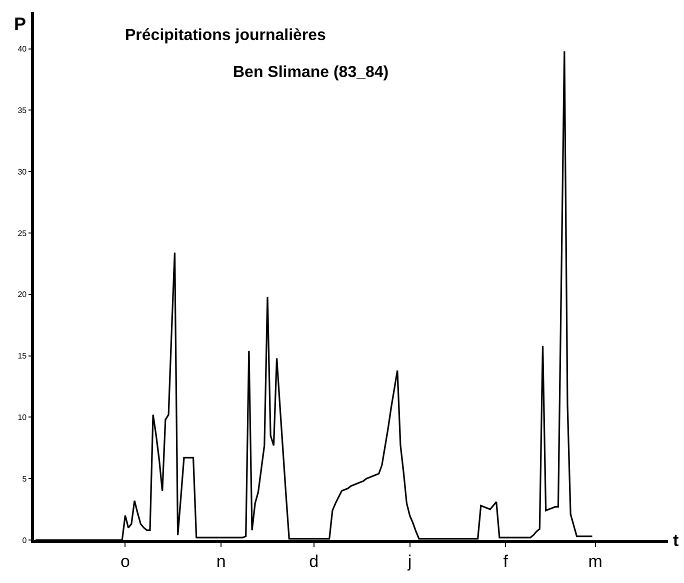 The width and height of the screenshot is (684, 583). I want to click on x-tick-label: f, so click(505, 562).